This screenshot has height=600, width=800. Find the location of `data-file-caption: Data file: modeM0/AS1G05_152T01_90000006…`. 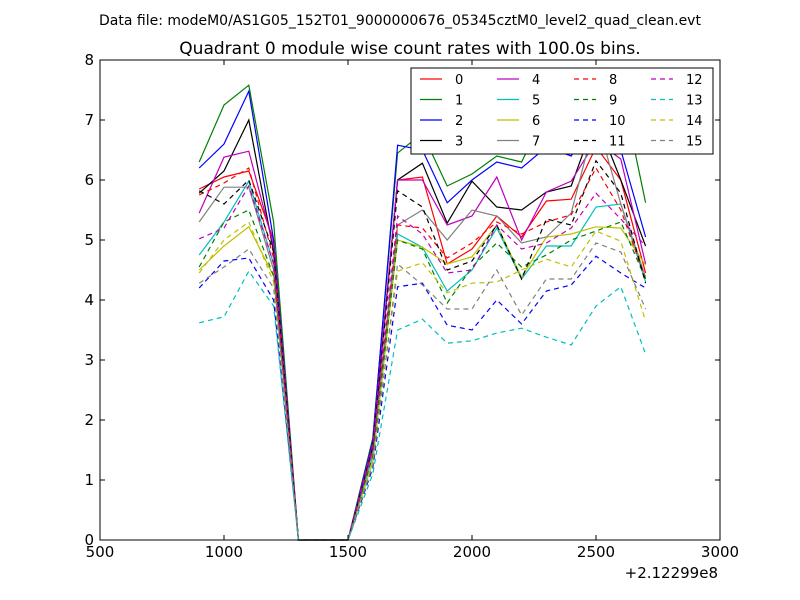

data-file-caption: Data file: modeM0/AS1G05_152T01_90000006… is located at coordinates (400, 21).